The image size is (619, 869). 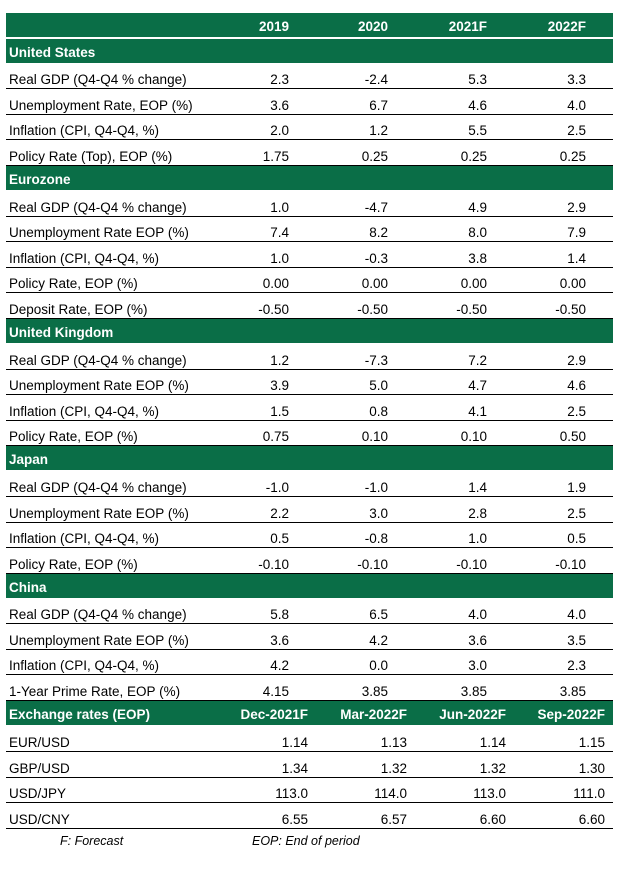 I want to click on row-value: 4.7, so click(x=477, y=386).